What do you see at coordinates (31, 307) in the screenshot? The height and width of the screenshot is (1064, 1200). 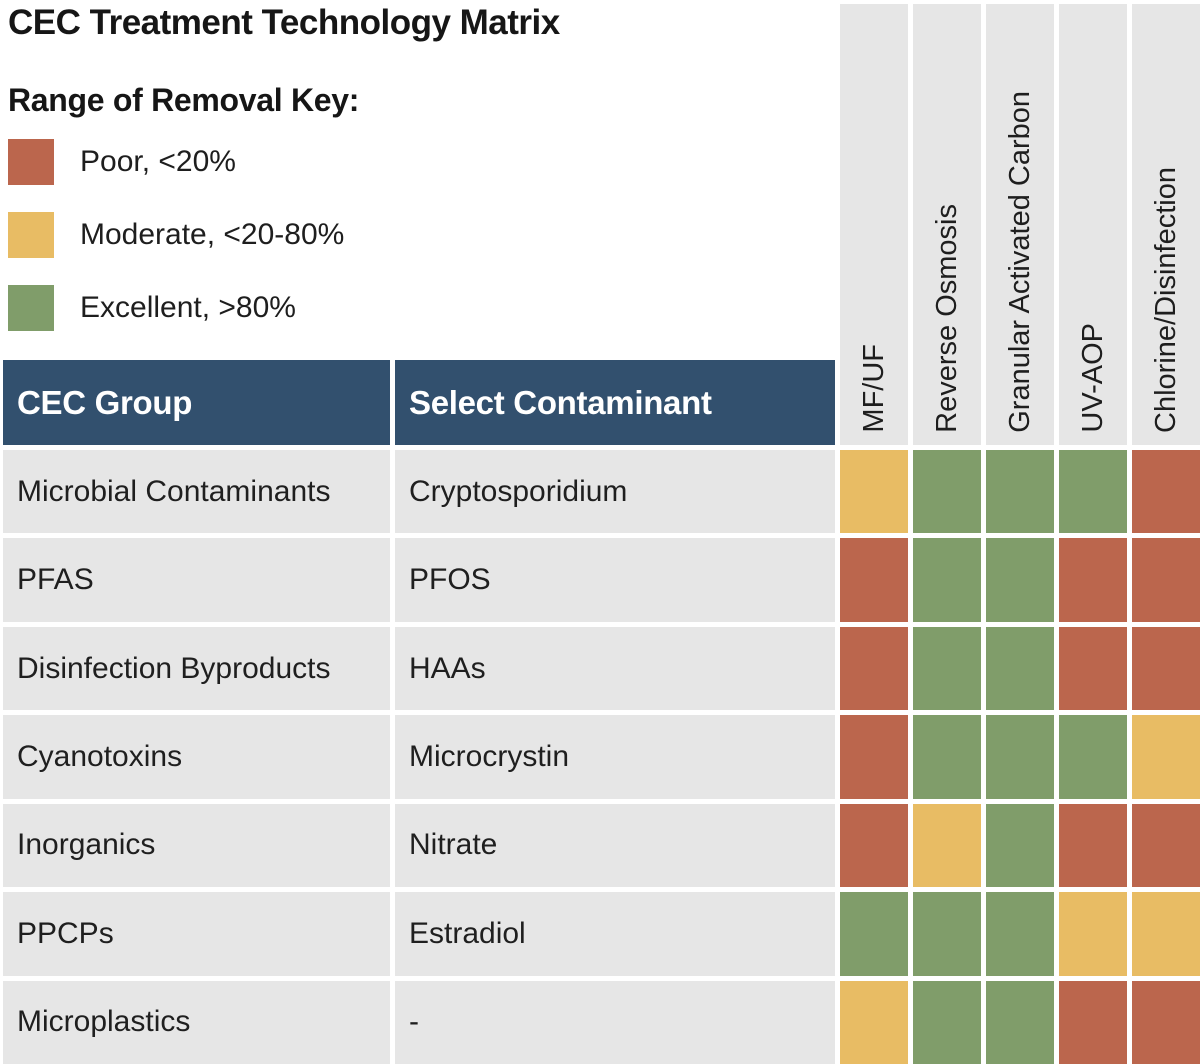 I see `legend-swatch-excellent` at bounding box center [31, 307].